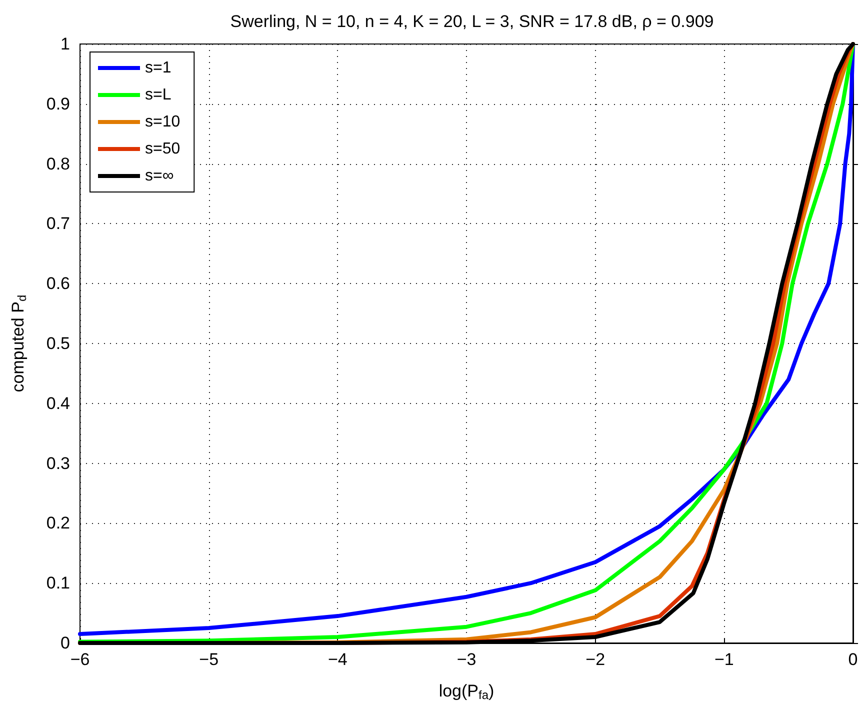 Image resolution: width=862 pixels, height=715 pixels. I want to click on x-tick-label: −3, so click(466, 659).